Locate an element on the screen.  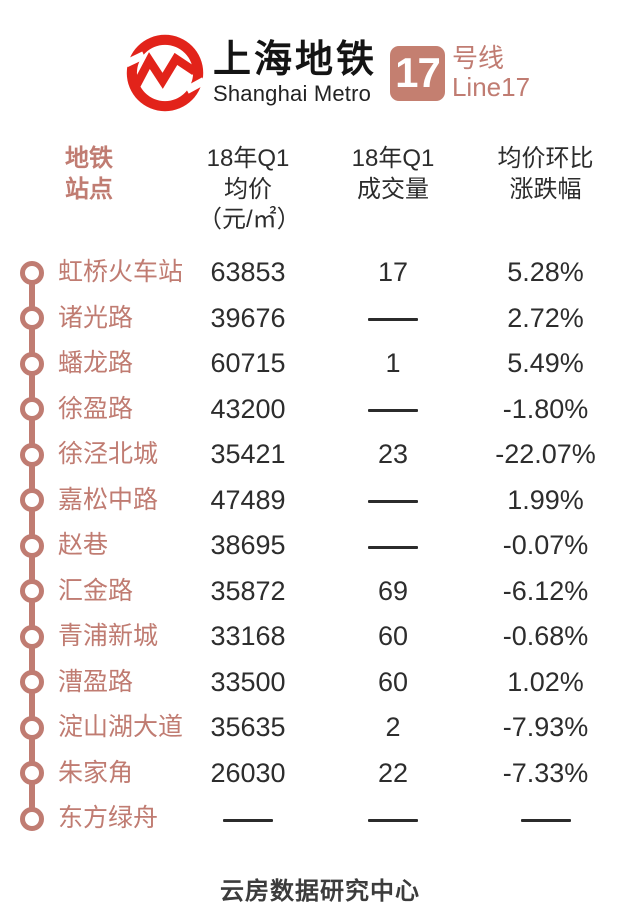
price-value: 47489 is located at coordinates (248, 499).